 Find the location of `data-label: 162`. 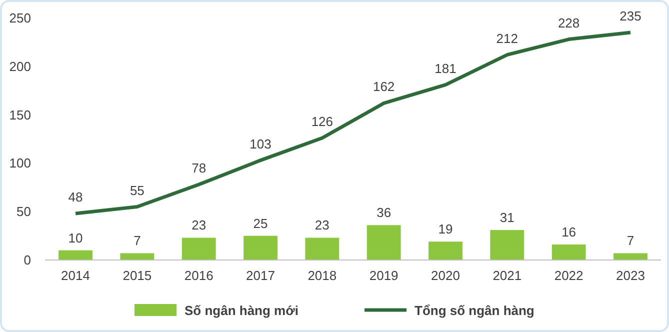

data-label: 162 is located at coordinates (383, 86).